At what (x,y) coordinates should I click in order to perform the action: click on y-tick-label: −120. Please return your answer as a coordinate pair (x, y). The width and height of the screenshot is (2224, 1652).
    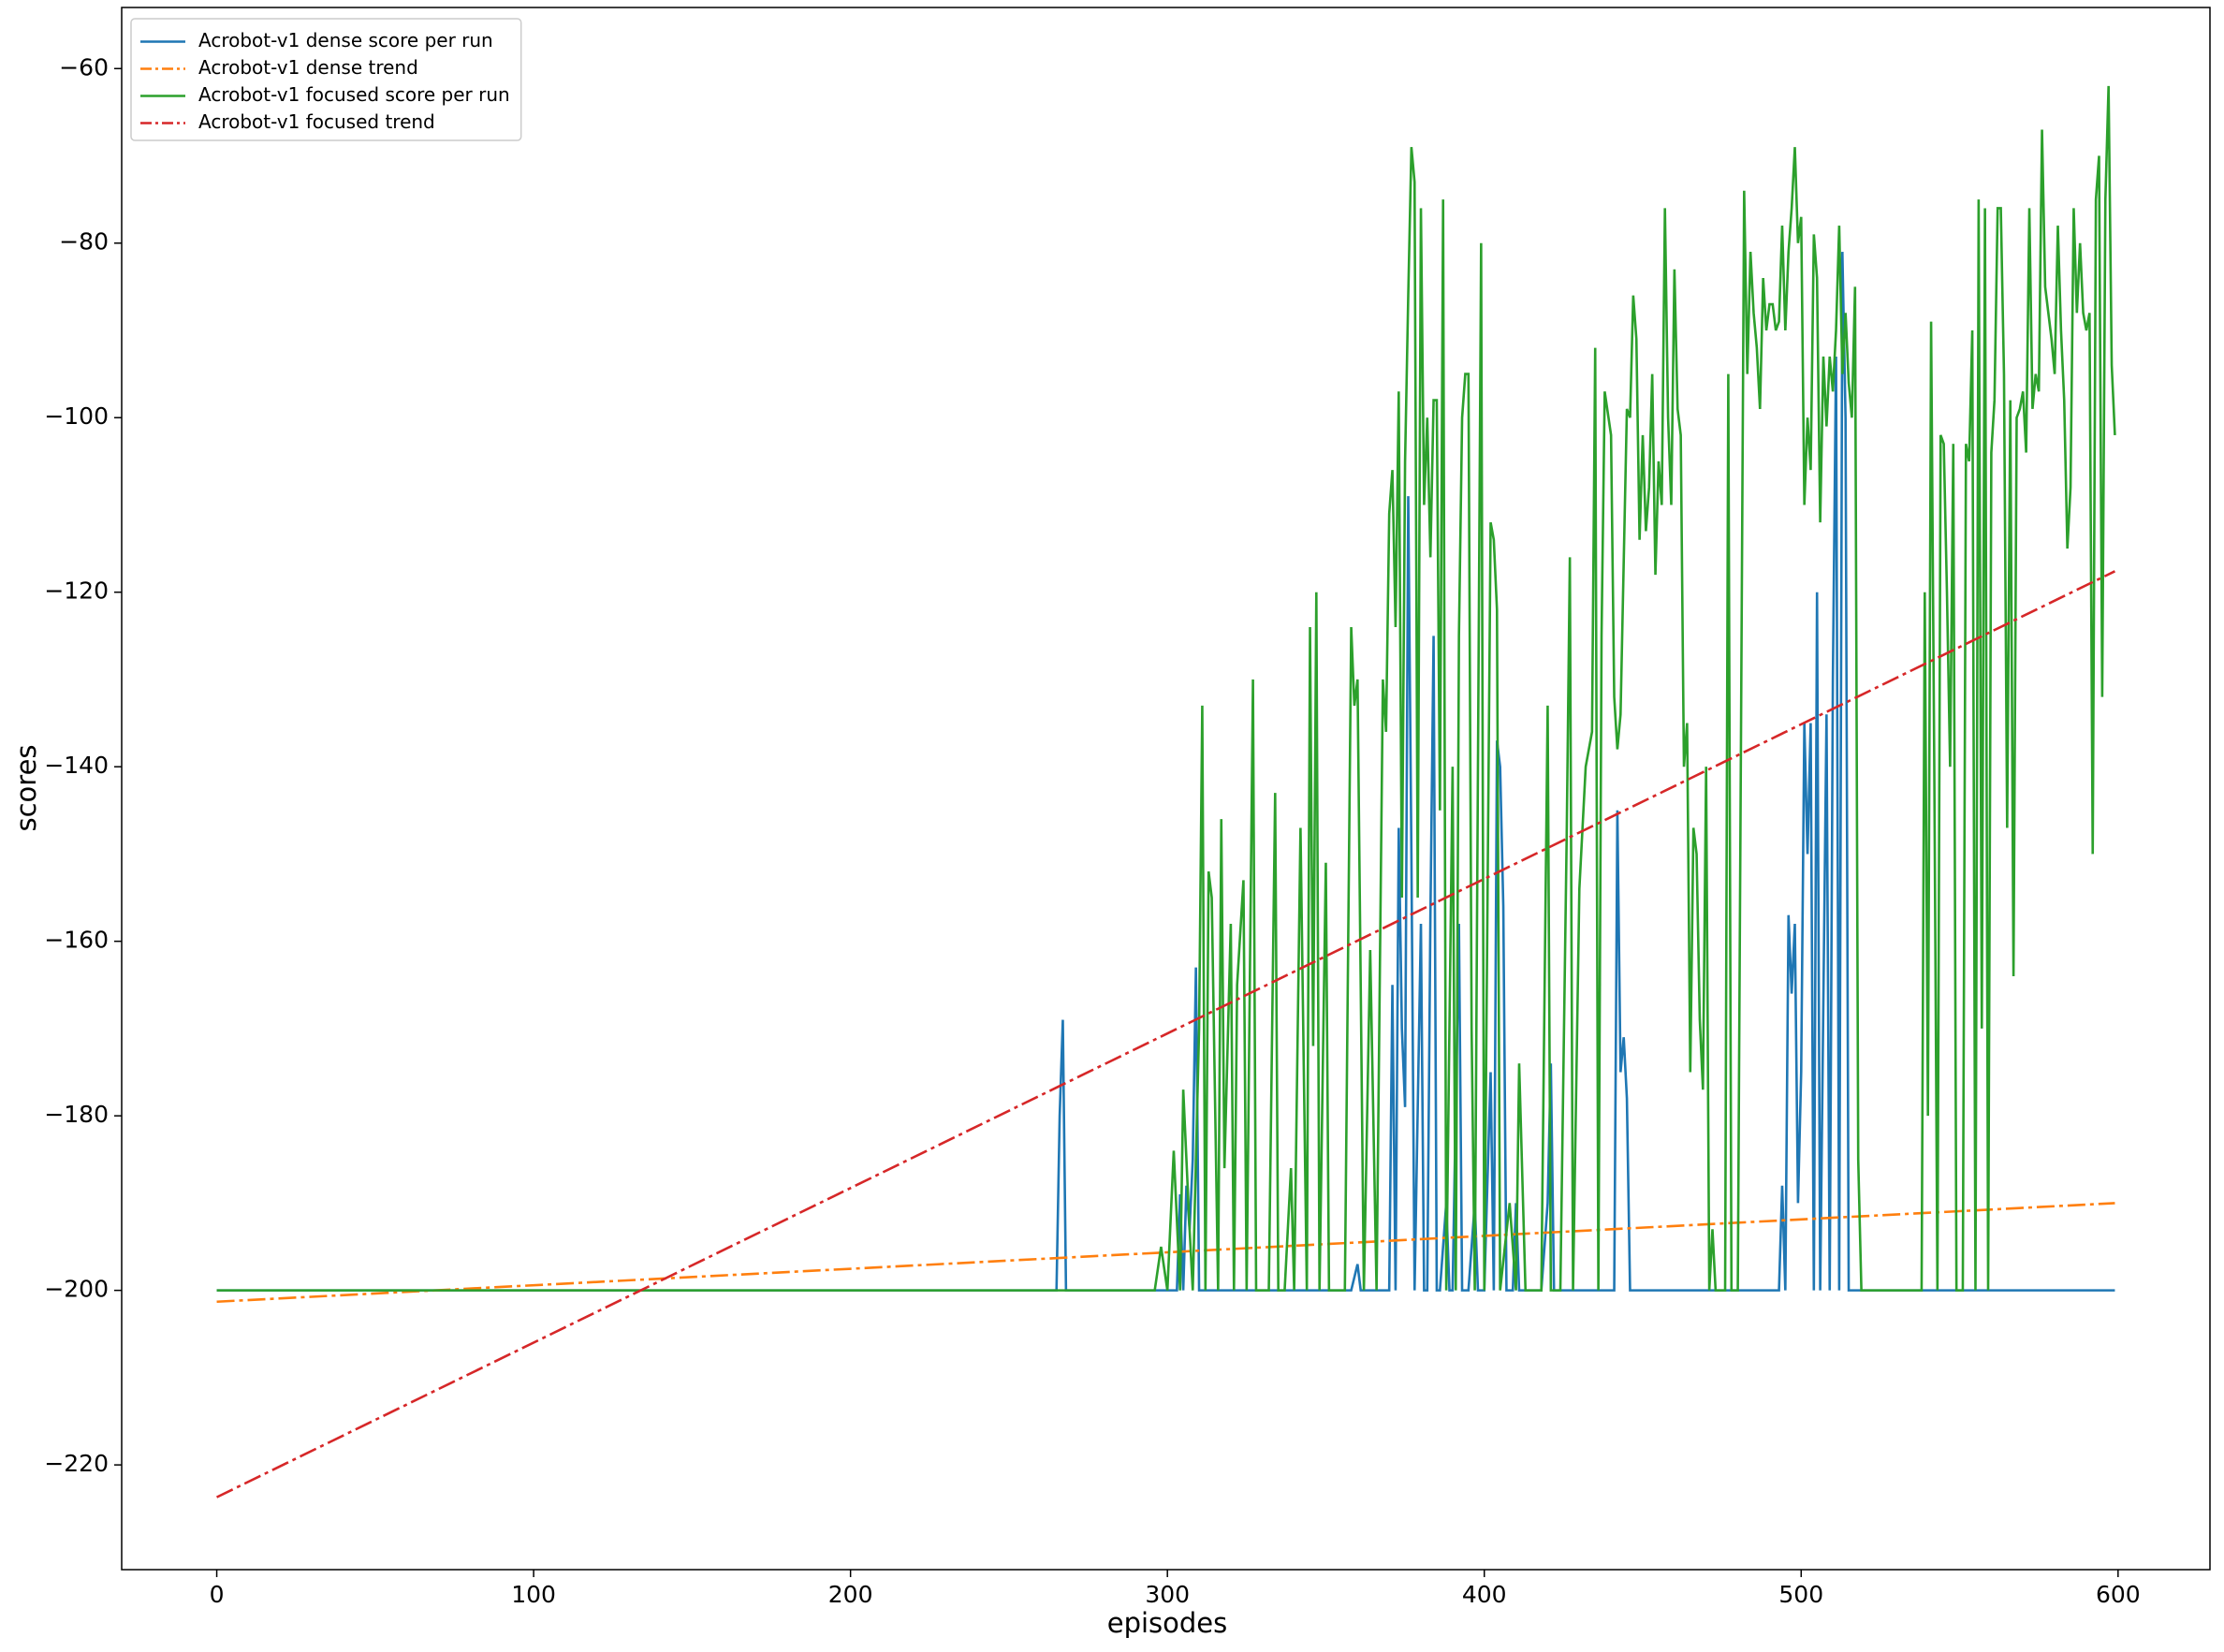
    Looking at the image, I should click on (76, 591).